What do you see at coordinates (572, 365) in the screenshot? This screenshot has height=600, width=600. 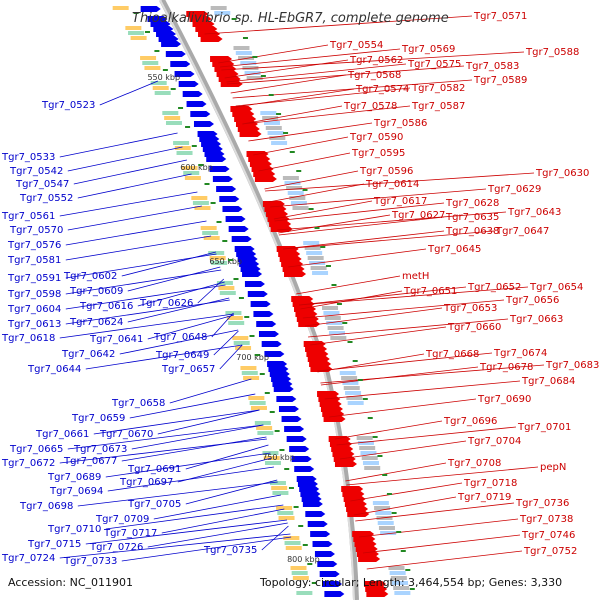 I see `right-gene-label: Tgr7_0683` at bounding box center [572, 365].